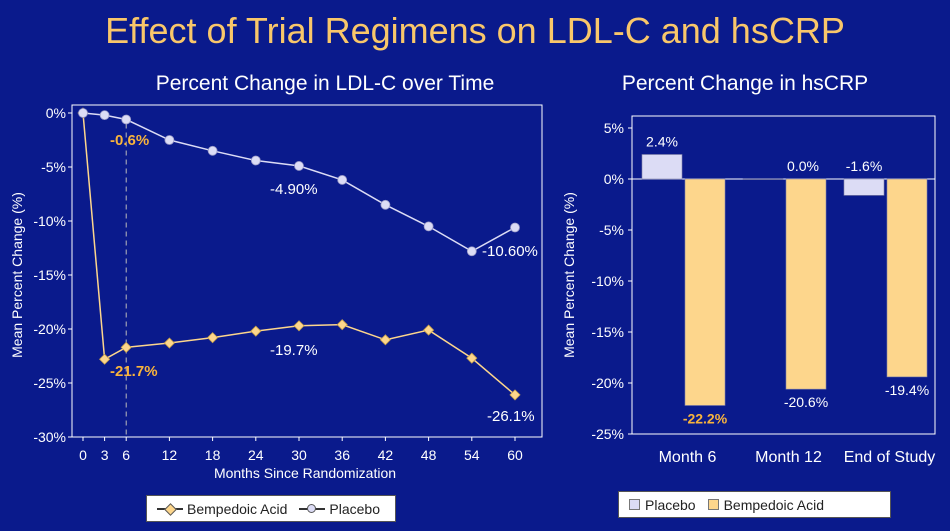 This screenshot has width=950, height=531. What do you see at coordinates (105, 455) in the screenshot?
I see `ldl-x-tick-label: 3` at bounding box center [105, 455].